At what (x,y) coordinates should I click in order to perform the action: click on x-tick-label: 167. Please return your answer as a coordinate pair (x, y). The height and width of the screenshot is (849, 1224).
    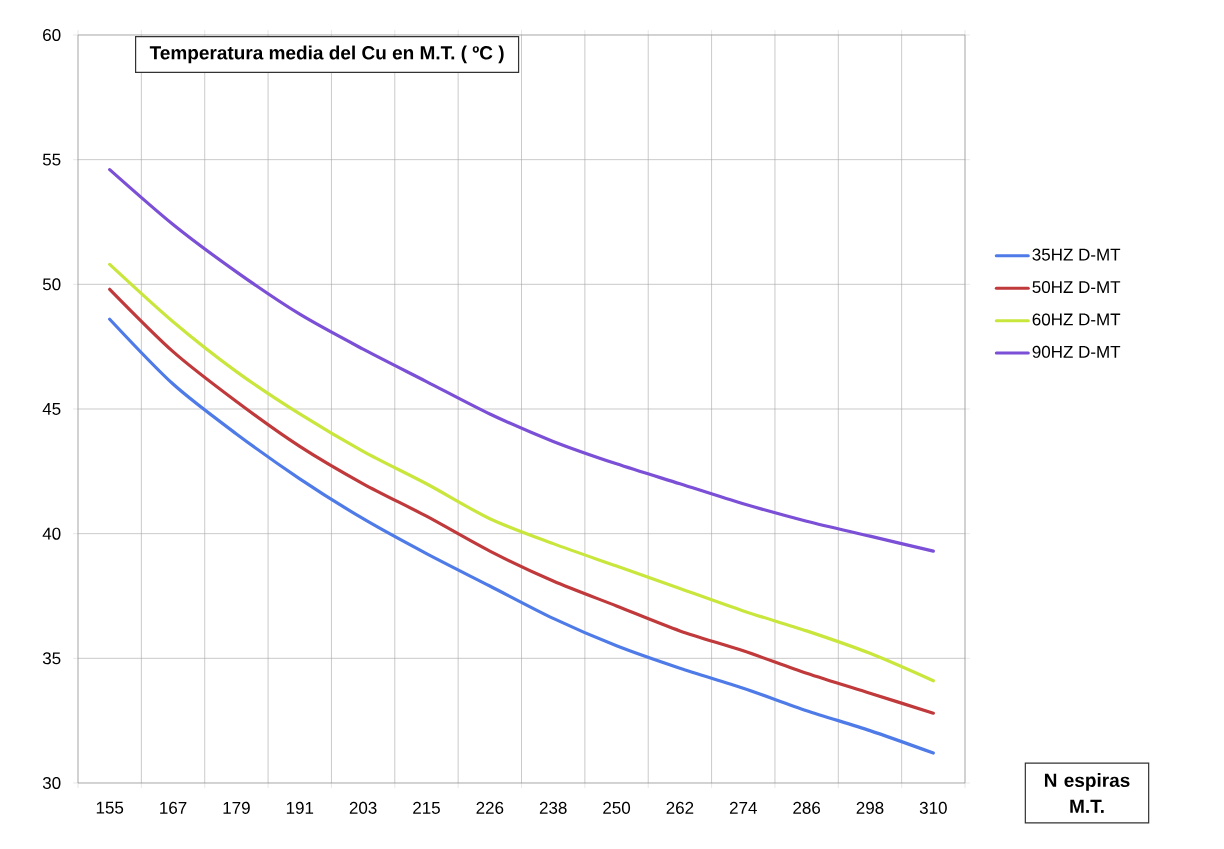
    Looking at the image, I should click on (173, 807).